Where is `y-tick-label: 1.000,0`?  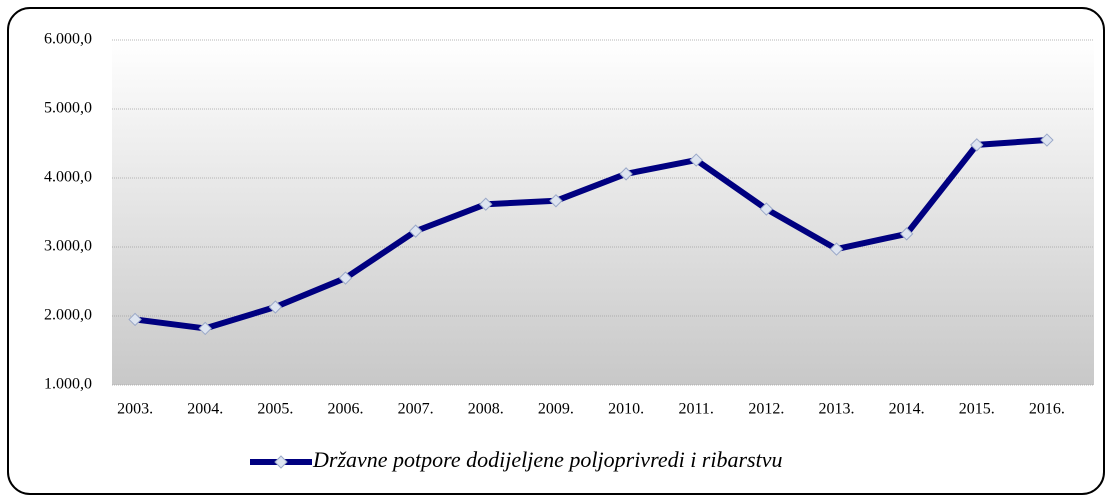
y-tick-label: 1.000,0 is located at coordinates (68, 384).